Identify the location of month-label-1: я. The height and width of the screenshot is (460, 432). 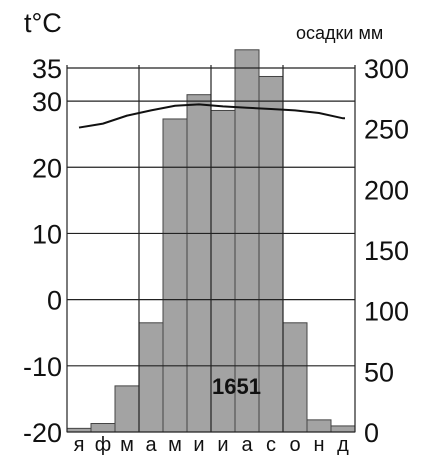
(79, 445).